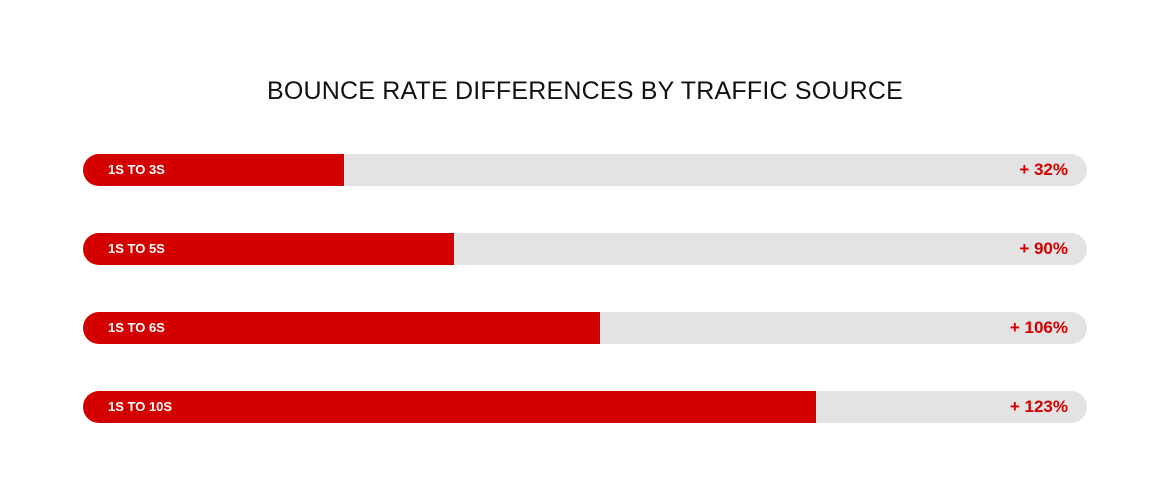 This screenshot has width=1170, height=502. What do you see at coordinates (136, 327) in the screenshot?
I see `bar-category-label: 1S TO 6S` at bounding box center [136, 327].